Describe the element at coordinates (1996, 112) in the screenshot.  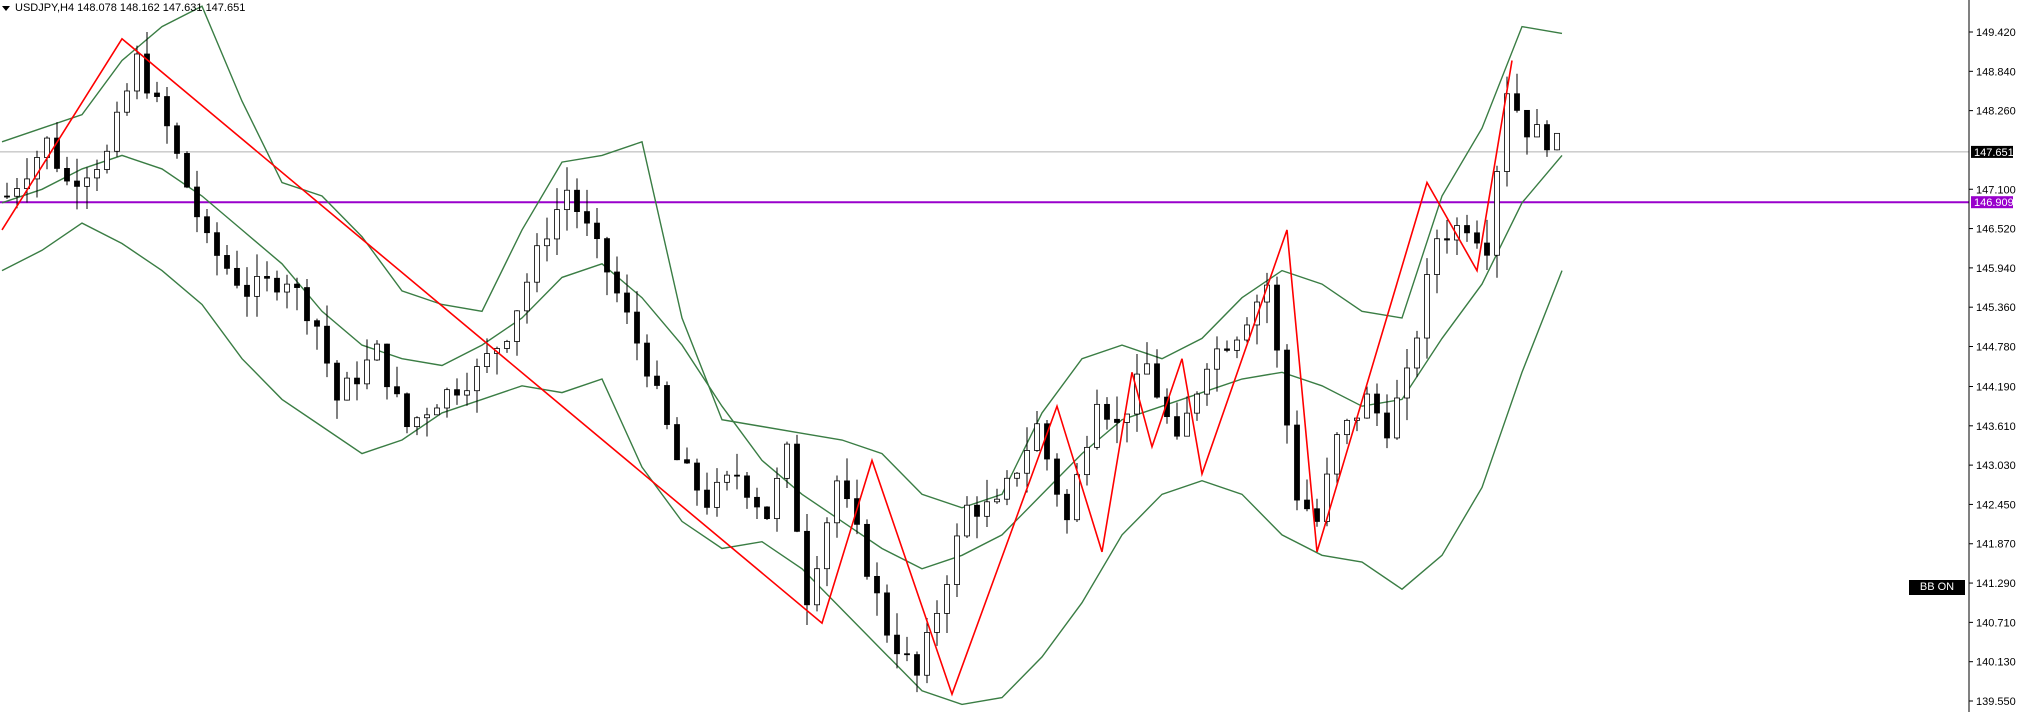
I see `axis-tick-label: 148.260` at that location.